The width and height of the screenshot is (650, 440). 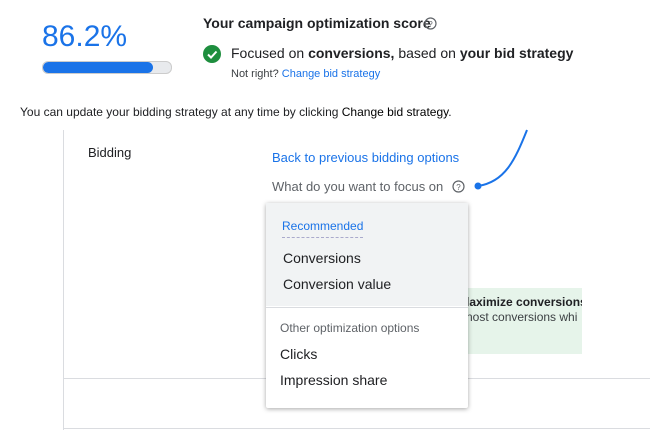 I want to click on text: conversions,, so click(x=351, y=53).